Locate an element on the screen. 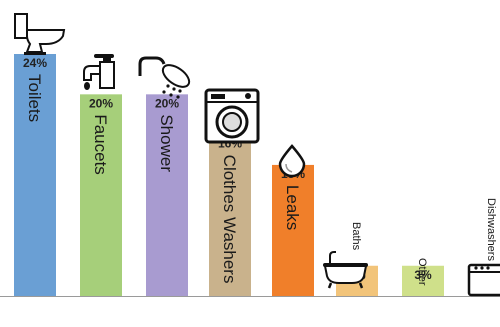  washing-machine-icon is located at coordinates (232, 116).